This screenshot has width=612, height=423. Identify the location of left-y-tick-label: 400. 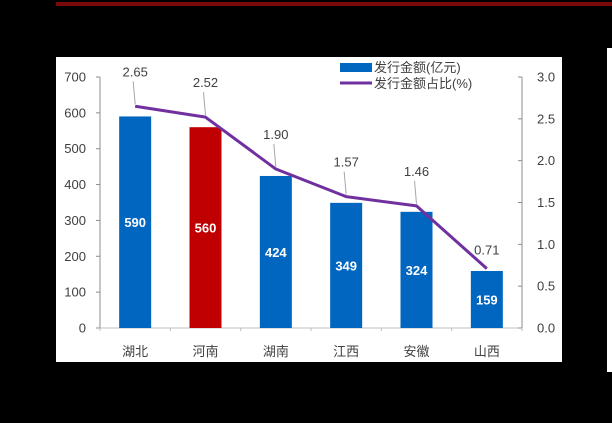
(75, 184).